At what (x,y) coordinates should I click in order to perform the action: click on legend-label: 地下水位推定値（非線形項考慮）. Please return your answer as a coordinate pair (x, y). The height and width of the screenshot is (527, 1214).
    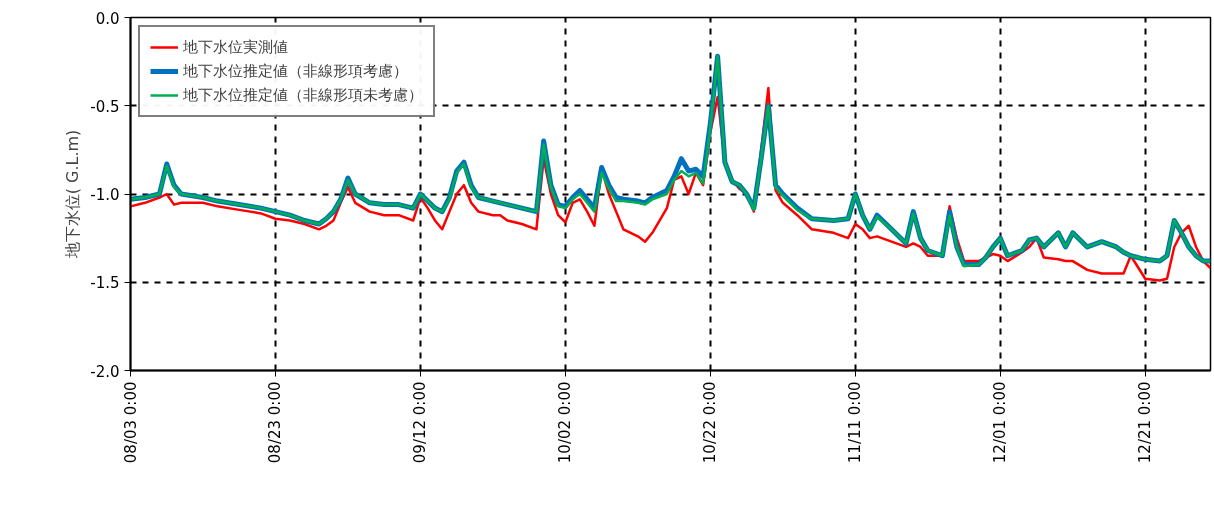
    Looking at the image, I should click on (295, 71).